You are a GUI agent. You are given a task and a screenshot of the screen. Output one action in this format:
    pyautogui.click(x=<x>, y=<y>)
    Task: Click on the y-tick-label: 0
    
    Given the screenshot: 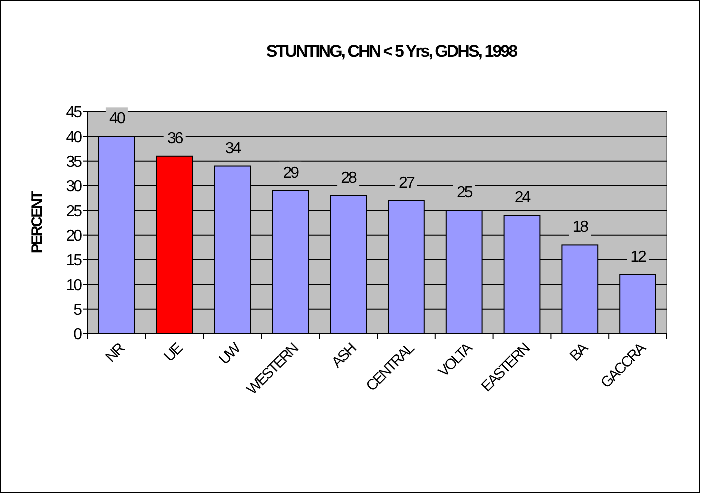 What is the action you would take?
    pyautogui.click(x=78, y=335)
    